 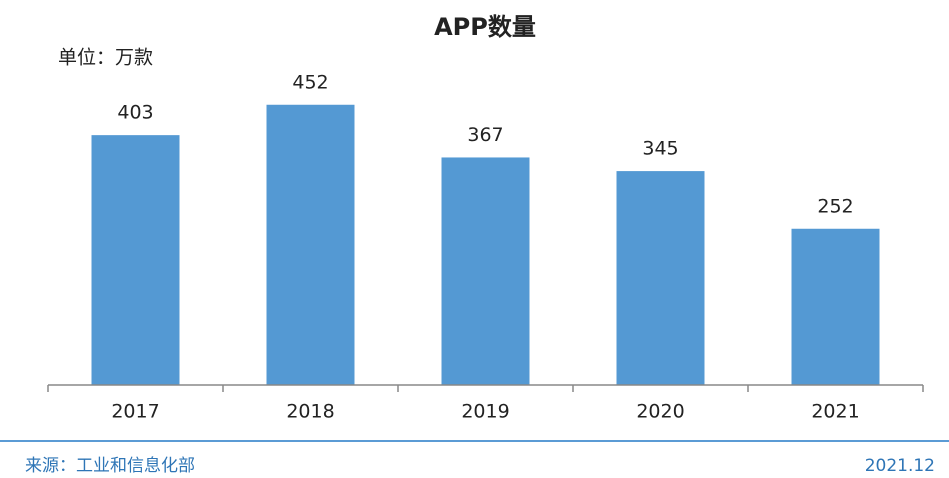 What do you see at coordinates (485, 412) in the screenshot?
I see `x-tick-label: 2019` at bounding box center [485, 412].